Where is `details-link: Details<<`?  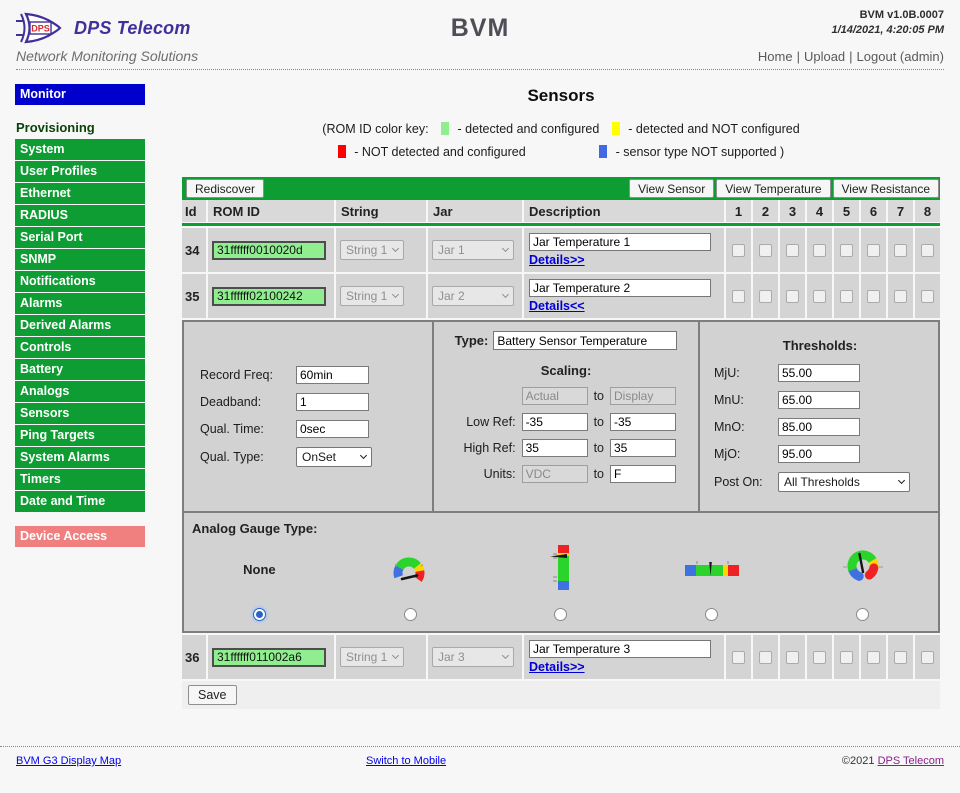 details-link: Details<< is located at coordinates (557, 306).